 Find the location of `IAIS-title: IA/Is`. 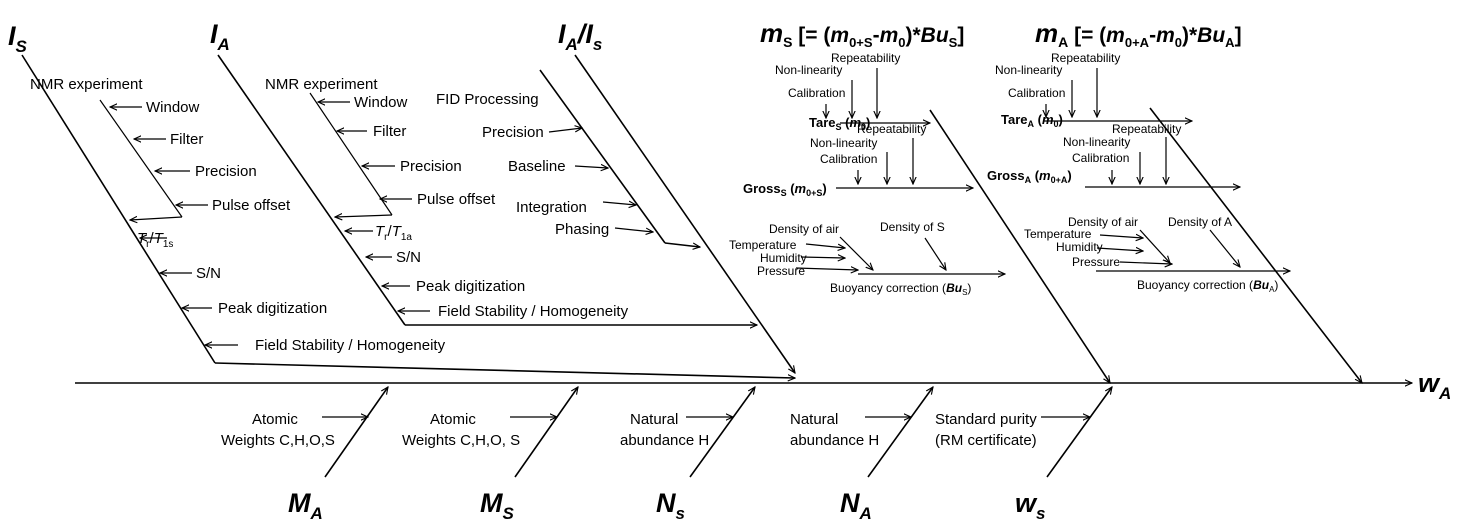

IAIS-title: IA/Is is located at coordinates (580, 36).